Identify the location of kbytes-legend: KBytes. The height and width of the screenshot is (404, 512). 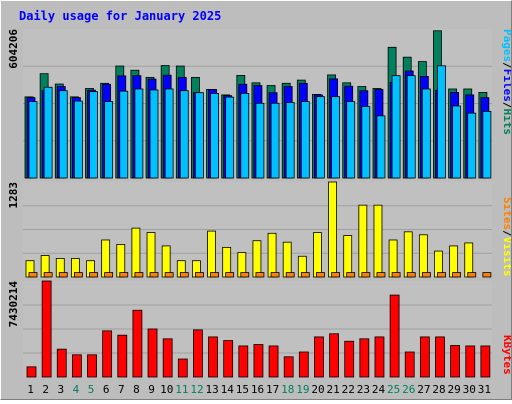
(506, 355).